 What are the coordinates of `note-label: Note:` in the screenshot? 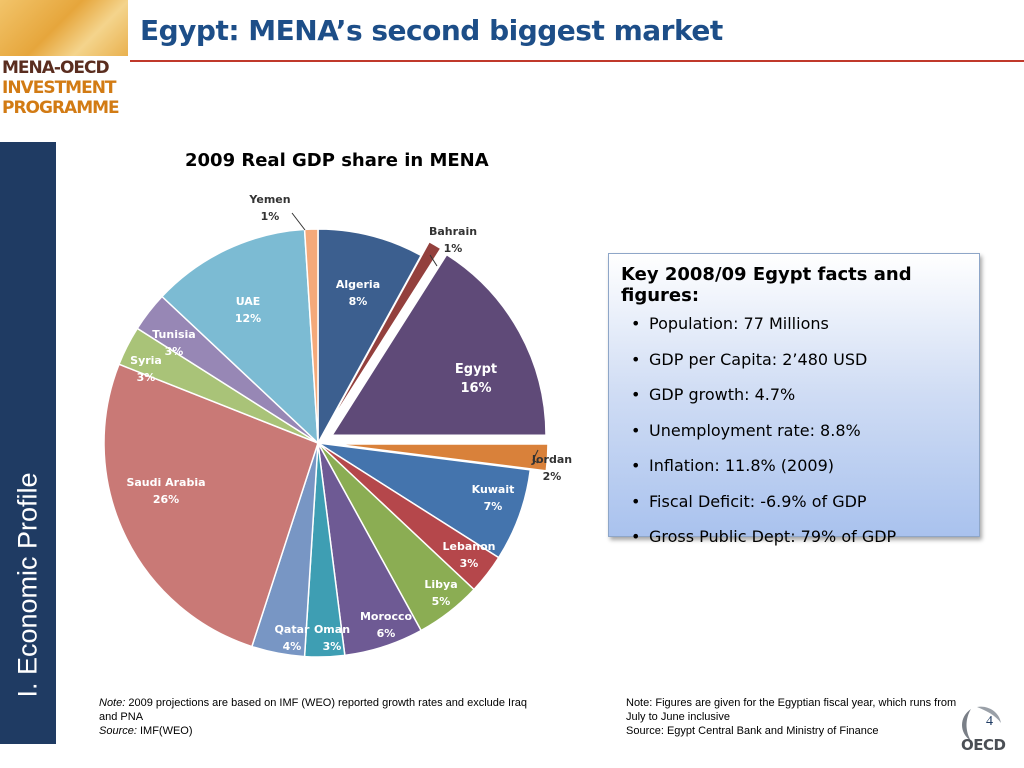 It's located at (112, 703).